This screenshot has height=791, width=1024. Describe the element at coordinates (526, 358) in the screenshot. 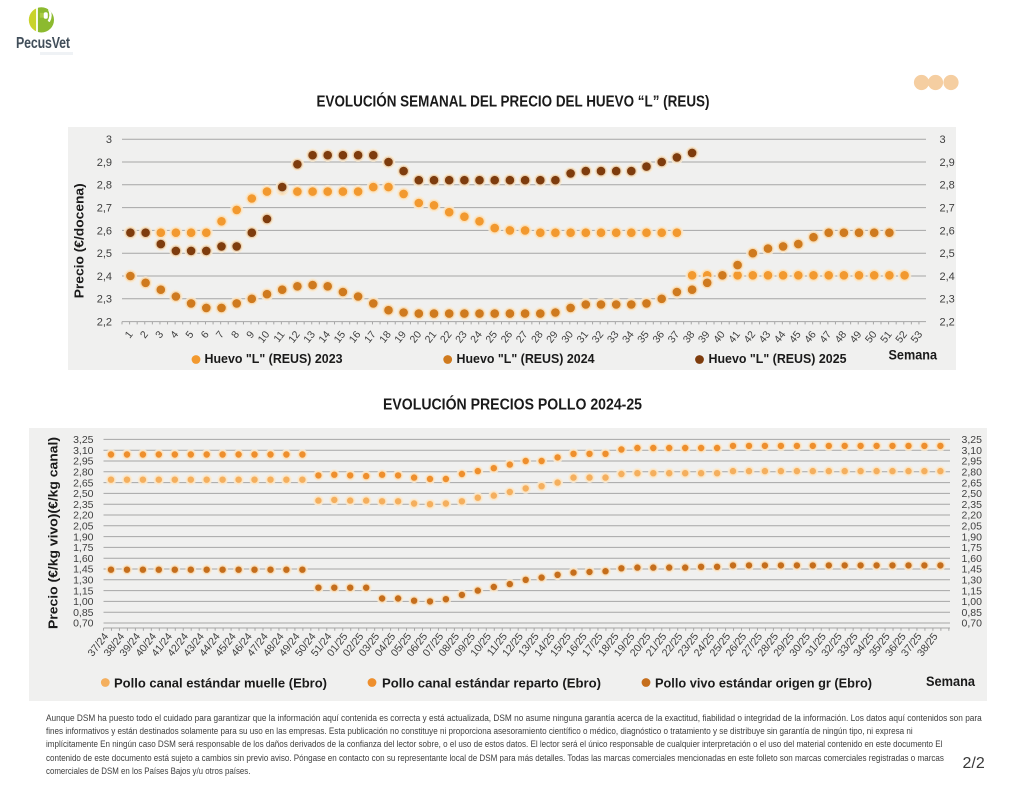

I see `svg-text: Huevo "L" (REUS) 2024` at that location.